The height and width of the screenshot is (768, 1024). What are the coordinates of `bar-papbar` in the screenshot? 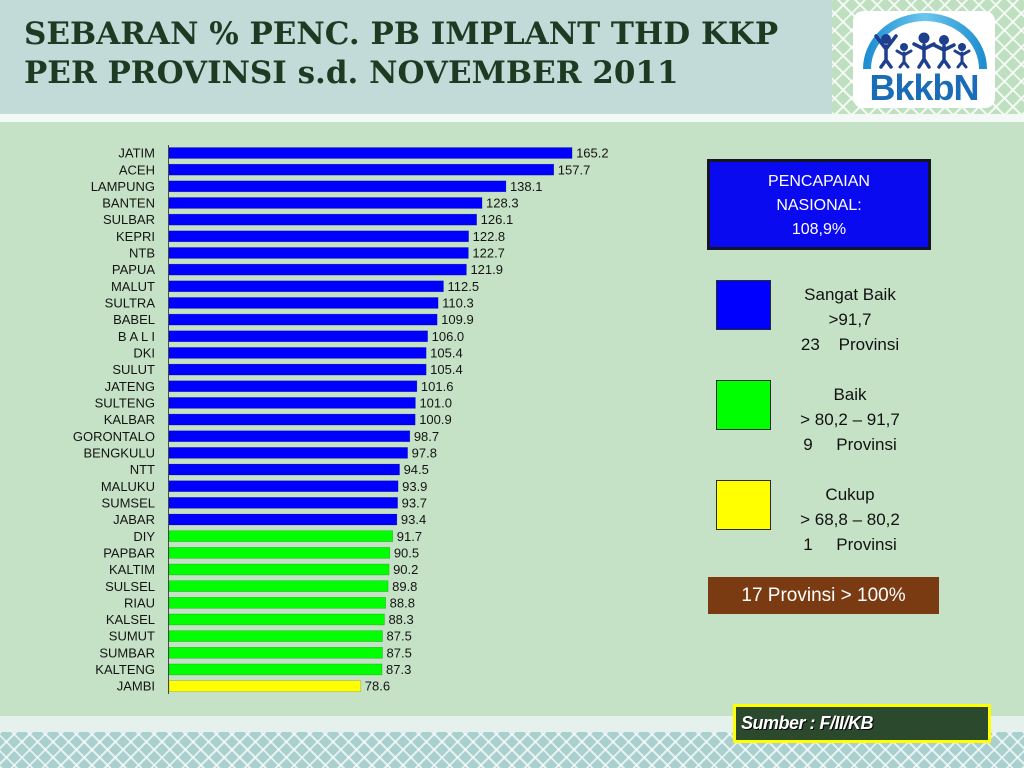 It's located at (279, 553).